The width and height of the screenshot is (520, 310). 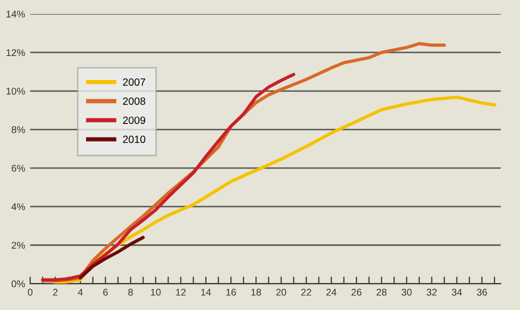 What do you see at coordinates (130, 292) in the screenshot?
I see `x-tick-label: 8` at bounding box center [130, 292].